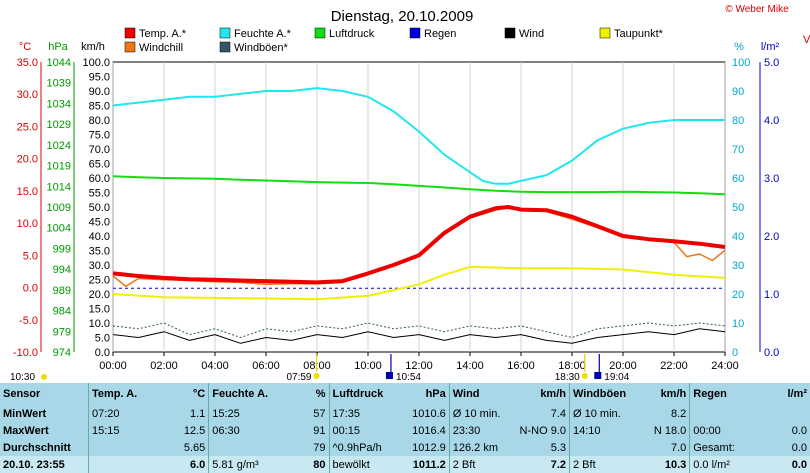 The image size is (810, 473). I want to click on x-tick-label: 04:00, so click(215, 366).